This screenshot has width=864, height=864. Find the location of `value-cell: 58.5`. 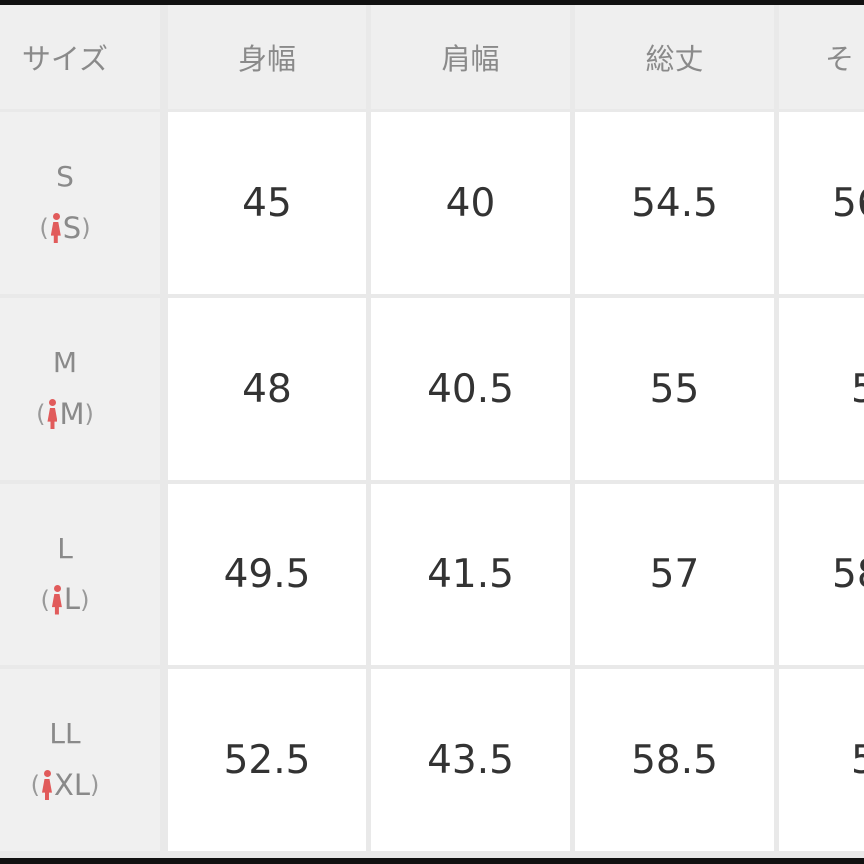

value-cell: 58.5 is located at coordinates (674, 760).